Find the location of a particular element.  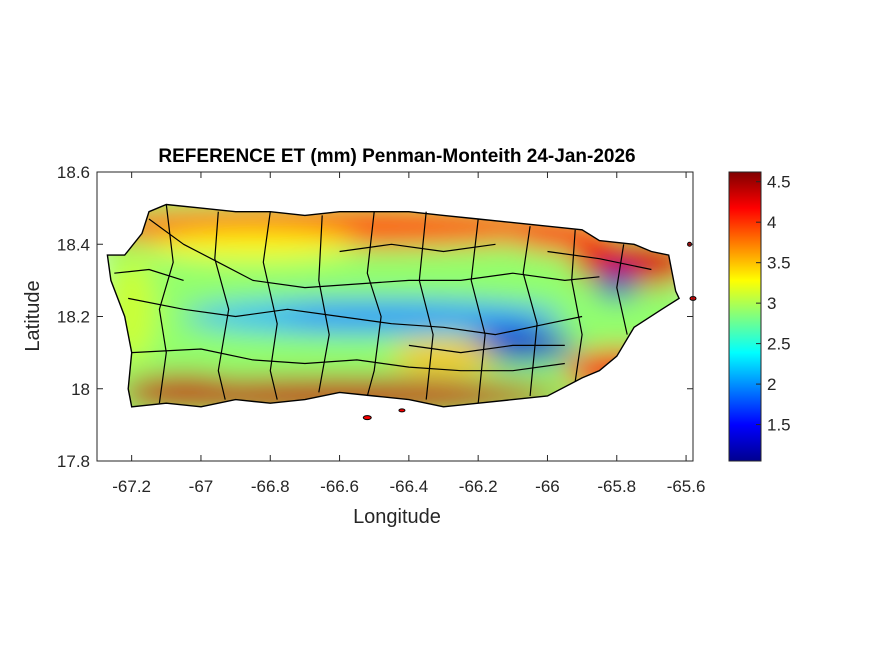

colorbar-tick-label: 4 is located at coordinates (771, 222).